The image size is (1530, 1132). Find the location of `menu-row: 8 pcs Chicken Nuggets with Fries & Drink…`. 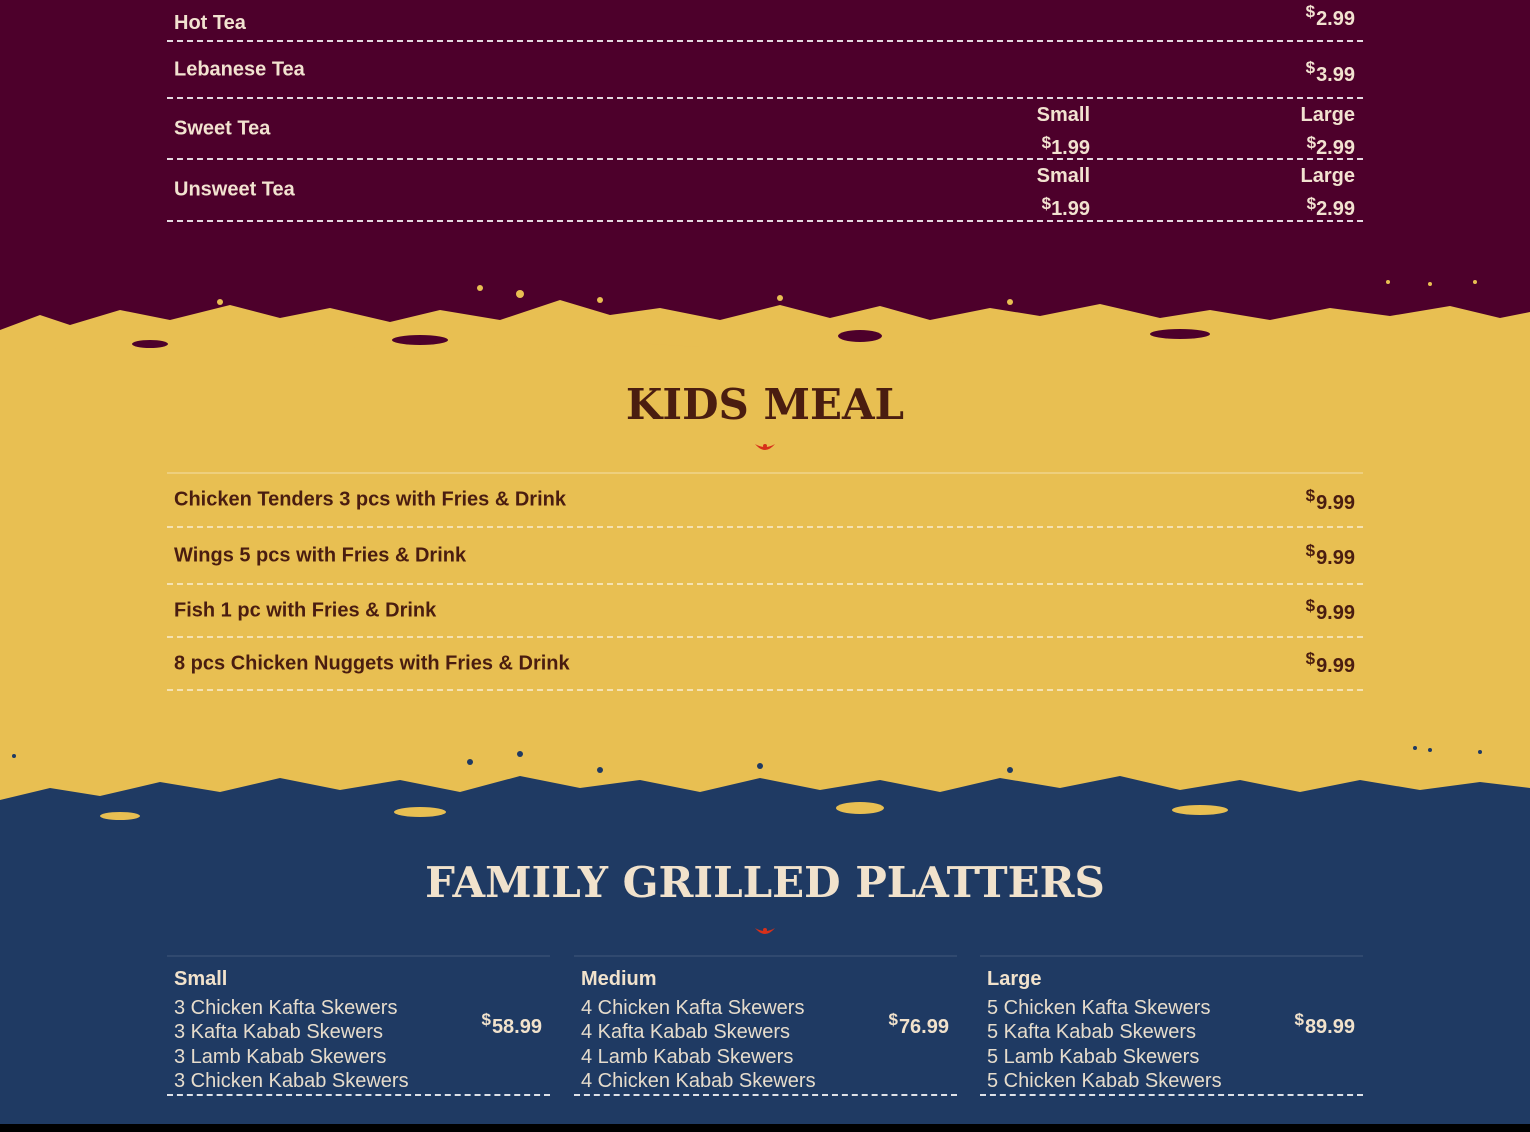

menu-row: 8 pcs Chicken Nuggets with Fries & Drink… is located at coordinates (765, 664).